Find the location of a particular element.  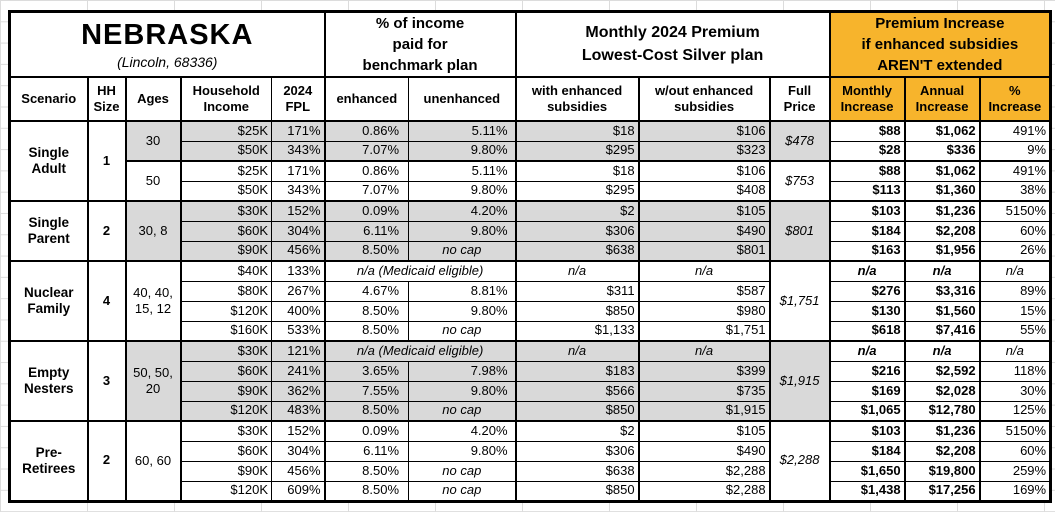

cell-monthly-increase: $276 is located at coordinates (867, 291).